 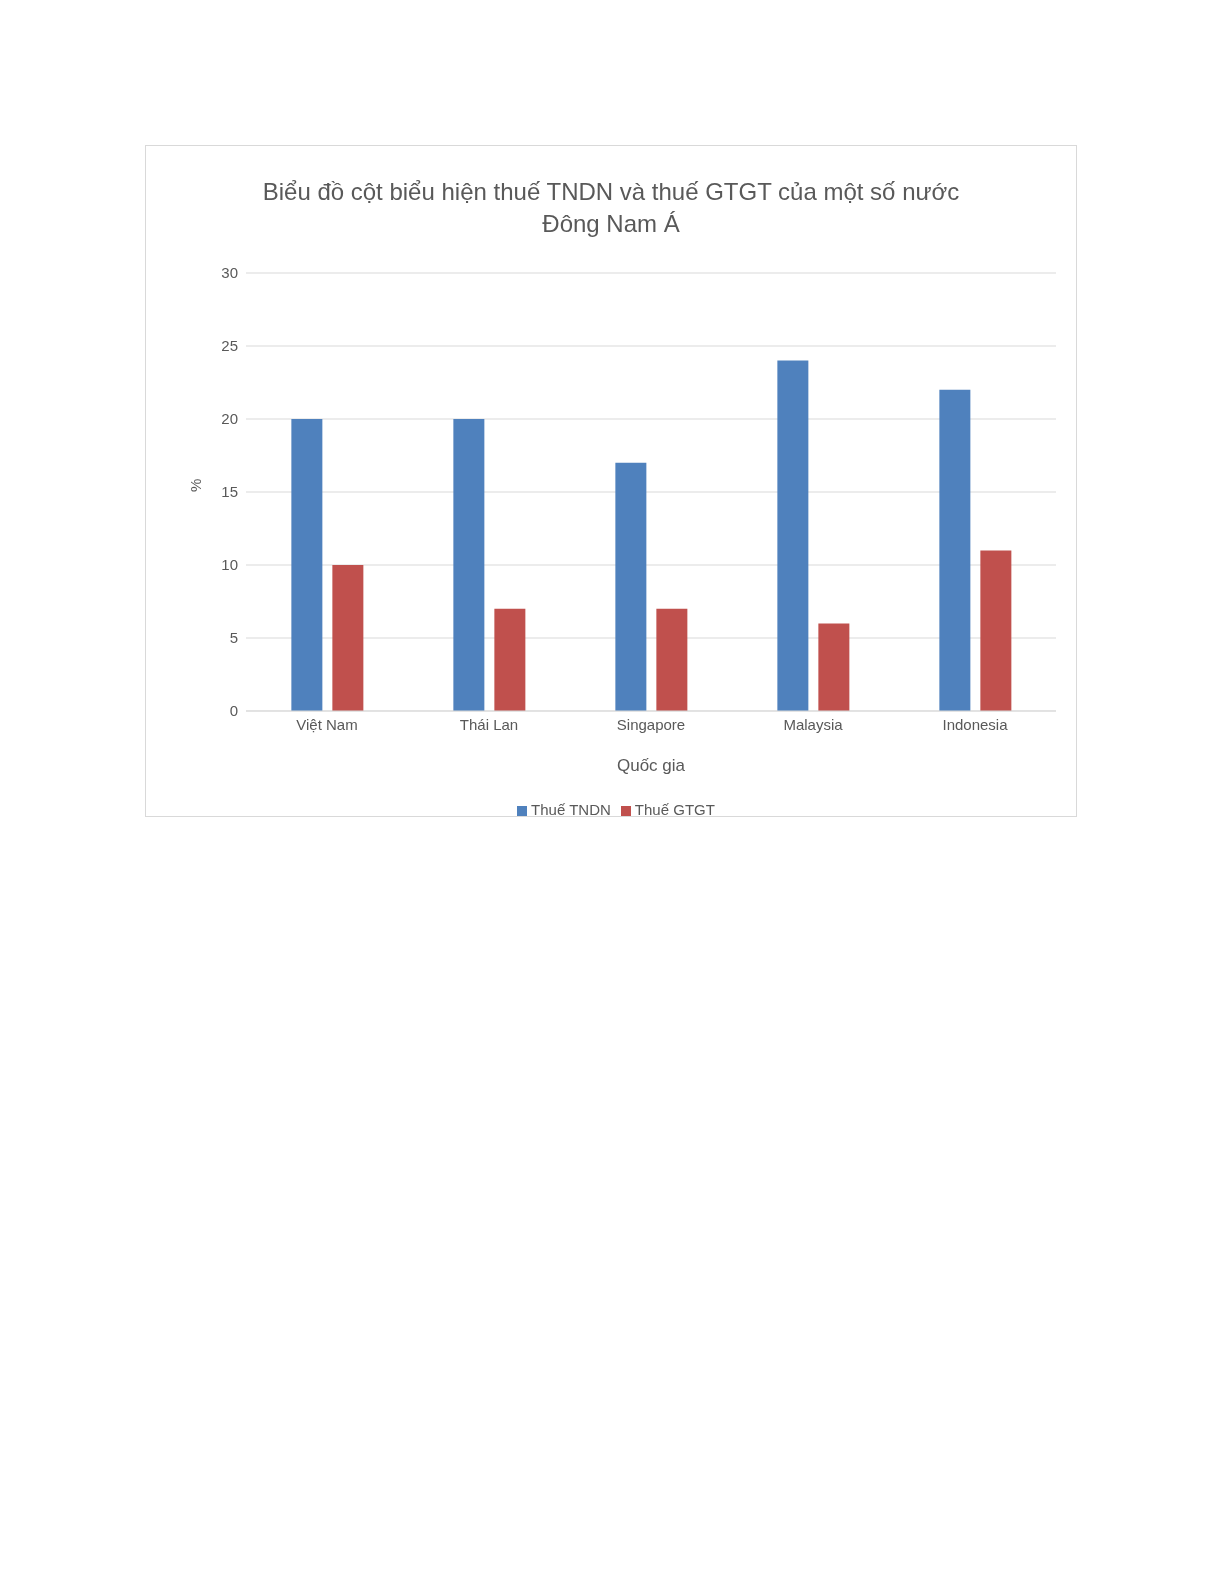 What do you see at coordinates (196, 485) in the screenshot?
I see `y-axis-title: %` at bounding box center [196, 485].